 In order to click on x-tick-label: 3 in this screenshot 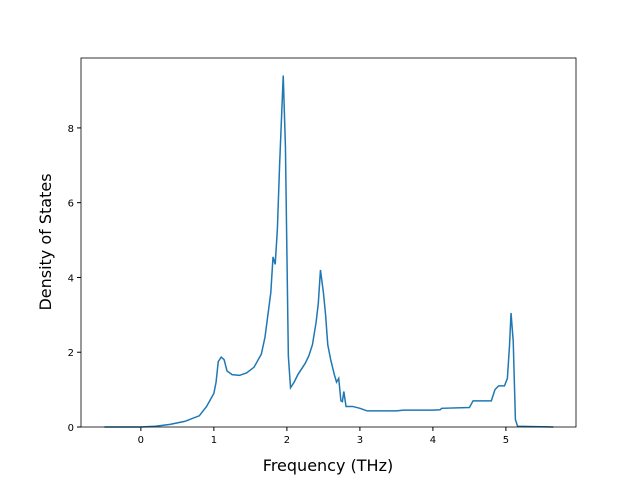, I will do `click(360, 440)`.